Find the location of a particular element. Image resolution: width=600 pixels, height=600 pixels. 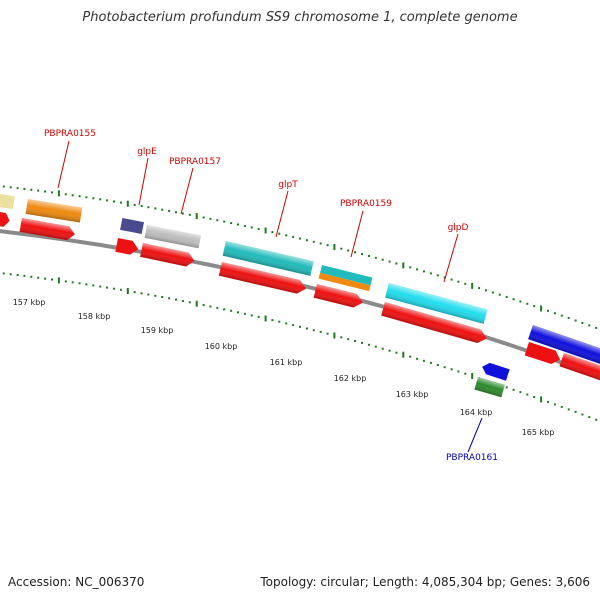

accession-label: Accession: NC_006370 is located at coordinates (76, 582).